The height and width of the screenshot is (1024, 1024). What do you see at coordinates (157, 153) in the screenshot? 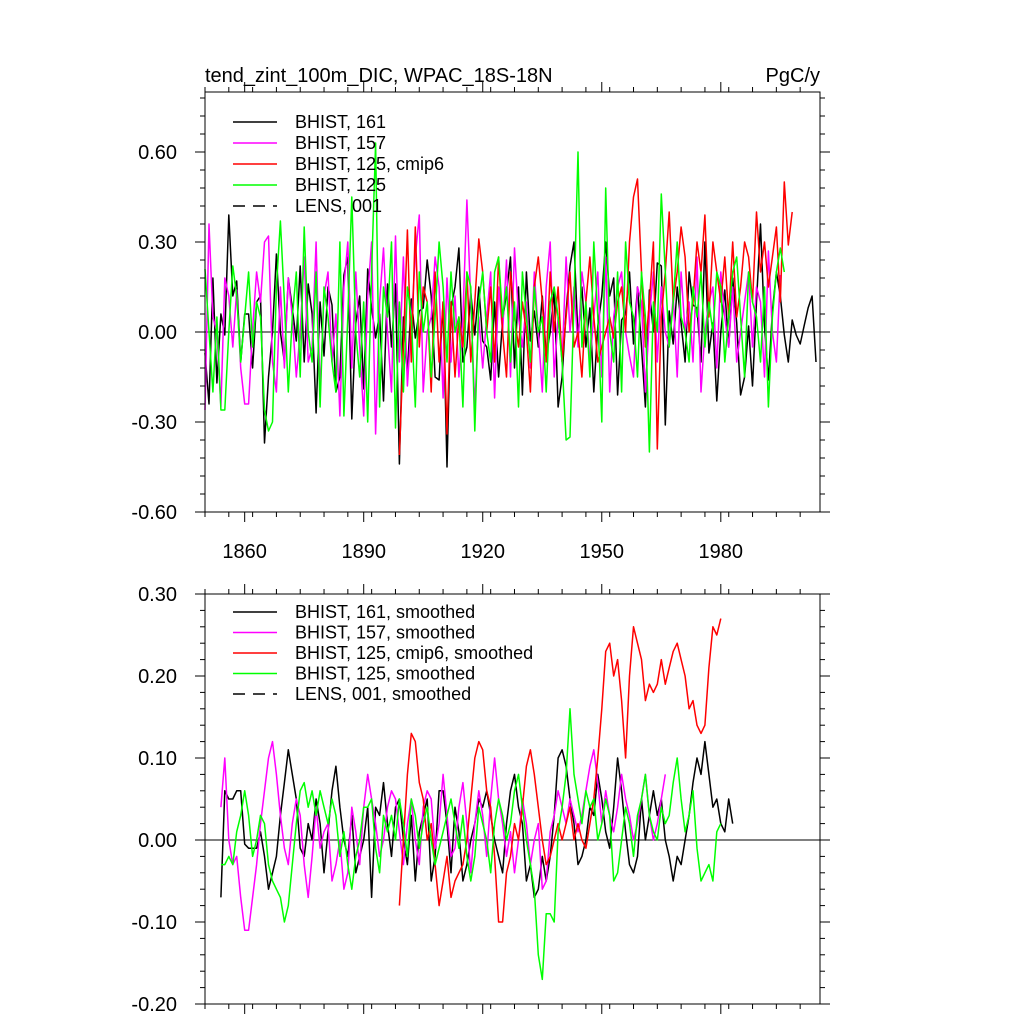
I see `y-tick-label: 0.60` at bounding box center [157, 153].